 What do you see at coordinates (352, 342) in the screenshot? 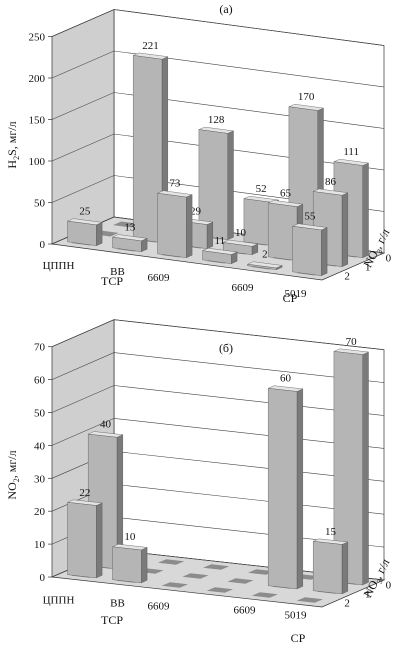
I see `data-label: 70` at bounding box center [352, 342].